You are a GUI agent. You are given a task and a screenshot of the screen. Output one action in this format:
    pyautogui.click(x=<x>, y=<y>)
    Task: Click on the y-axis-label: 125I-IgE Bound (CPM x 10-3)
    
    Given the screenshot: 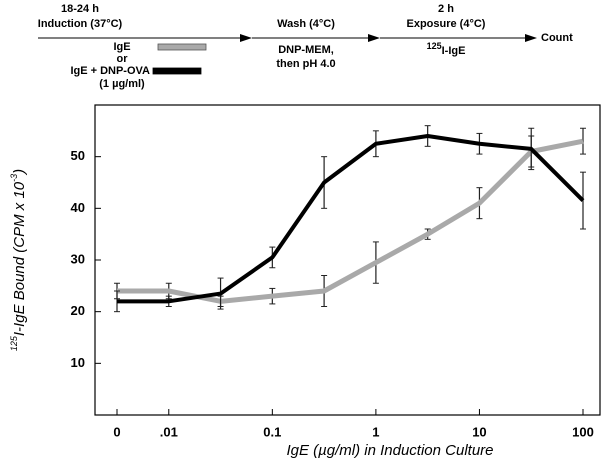 What is the action you would take?
    pyautogui.click(x=18, y=260)
    